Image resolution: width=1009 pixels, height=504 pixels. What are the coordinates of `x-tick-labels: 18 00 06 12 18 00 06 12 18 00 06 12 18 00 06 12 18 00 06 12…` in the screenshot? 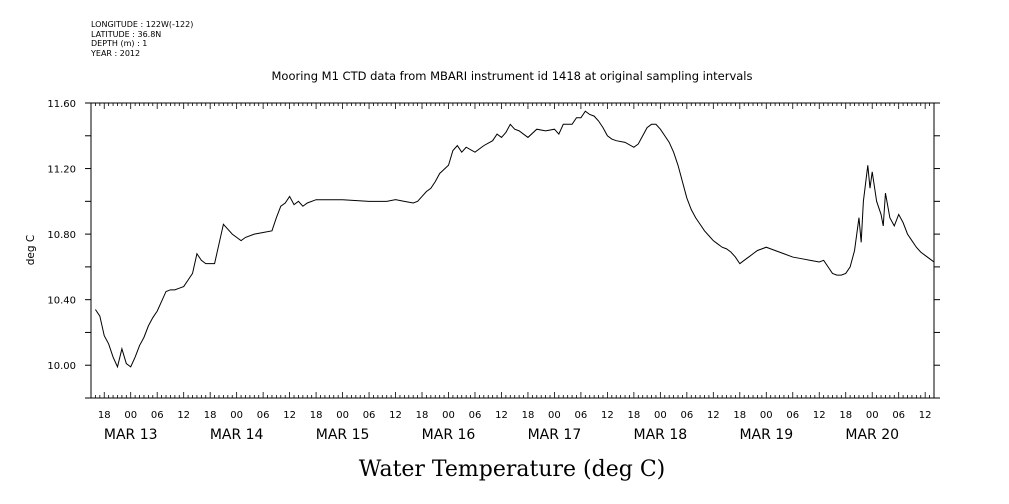 It's located at (515, 415).